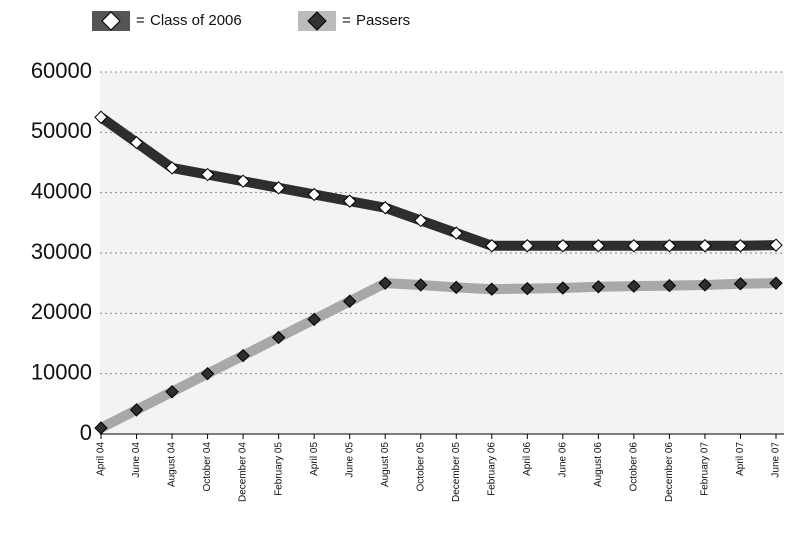  I want to click on y-tick-label: 20000, so click(61, 311).